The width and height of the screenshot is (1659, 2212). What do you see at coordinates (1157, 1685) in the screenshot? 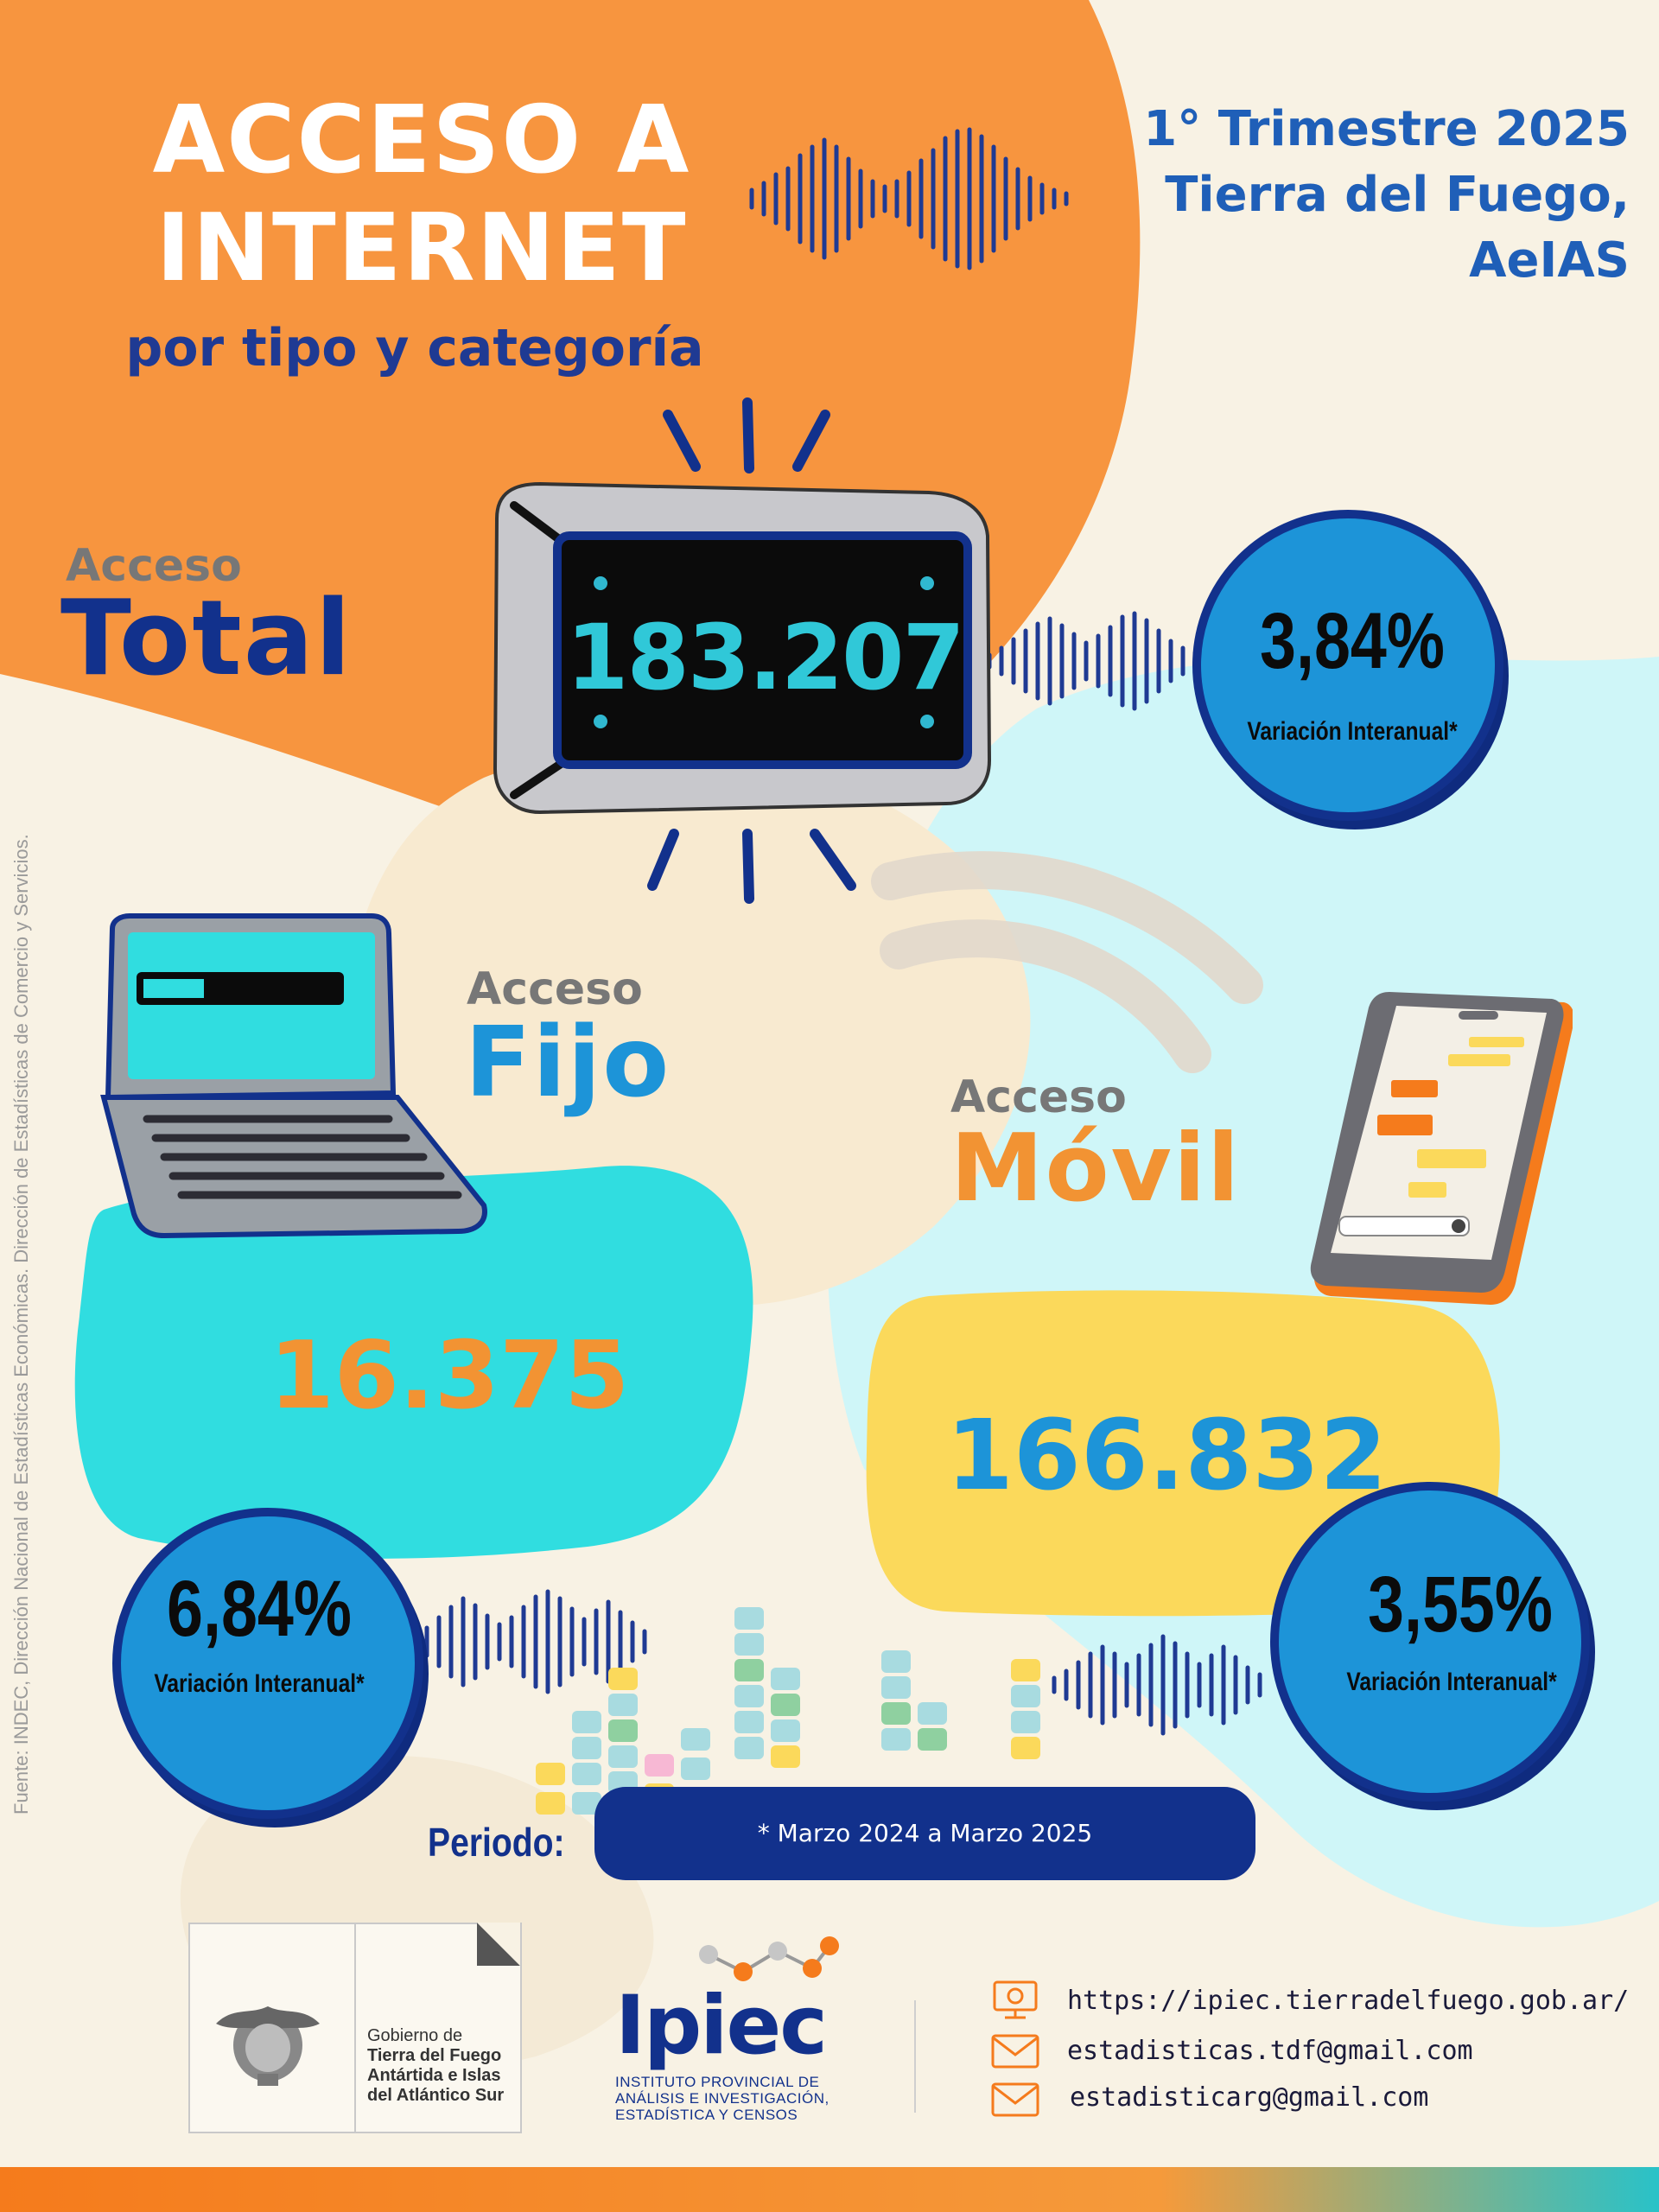
I see `sound-wave-movil` at bounding box center [1157, 1685].